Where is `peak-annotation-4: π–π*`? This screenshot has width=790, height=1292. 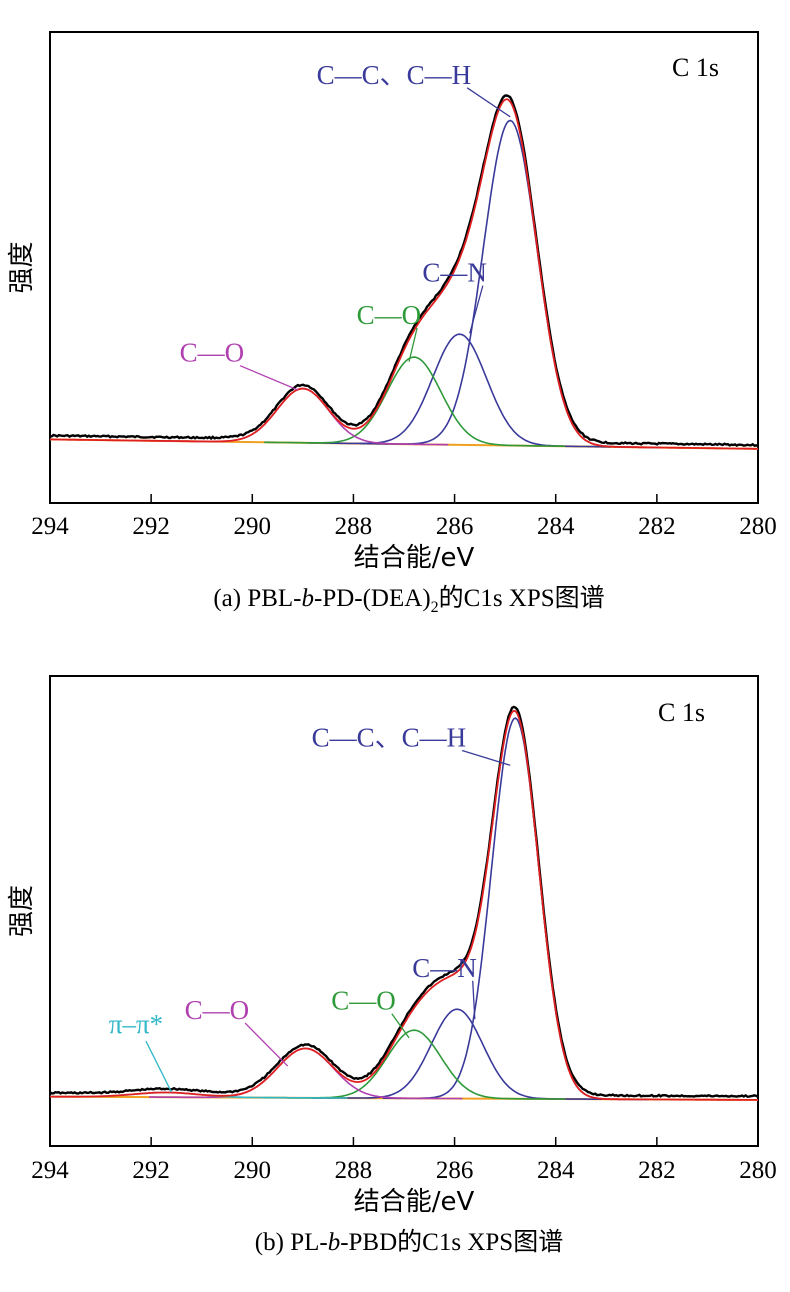
peak-annotation-4: π–π* is located at coordinates (136, 1024).